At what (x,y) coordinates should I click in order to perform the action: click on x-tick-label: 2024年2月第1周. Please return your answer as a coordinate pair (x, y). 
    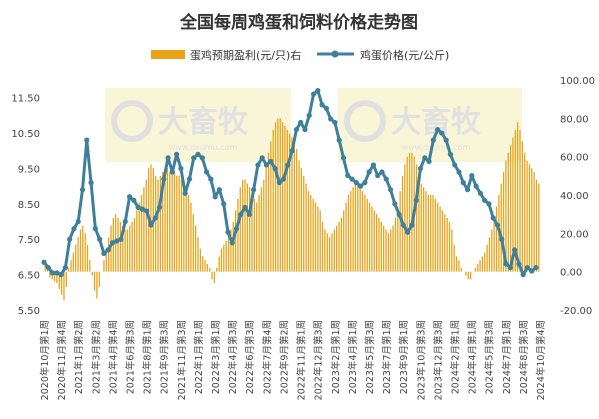
    Looking at the image, I should click on (455, 357).